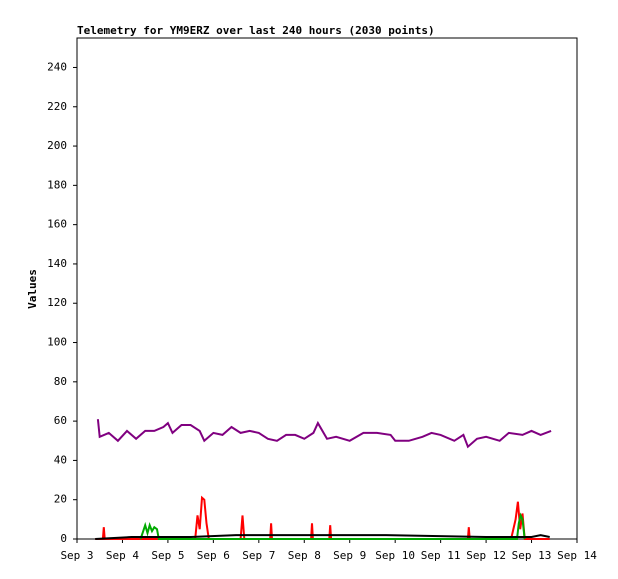 The height and width of the screenshot is (579, 618). What do you see at coordinates (60, 499) in the screenshot?
I see `y-tick-label: 20` at bounding box center [60, 499].